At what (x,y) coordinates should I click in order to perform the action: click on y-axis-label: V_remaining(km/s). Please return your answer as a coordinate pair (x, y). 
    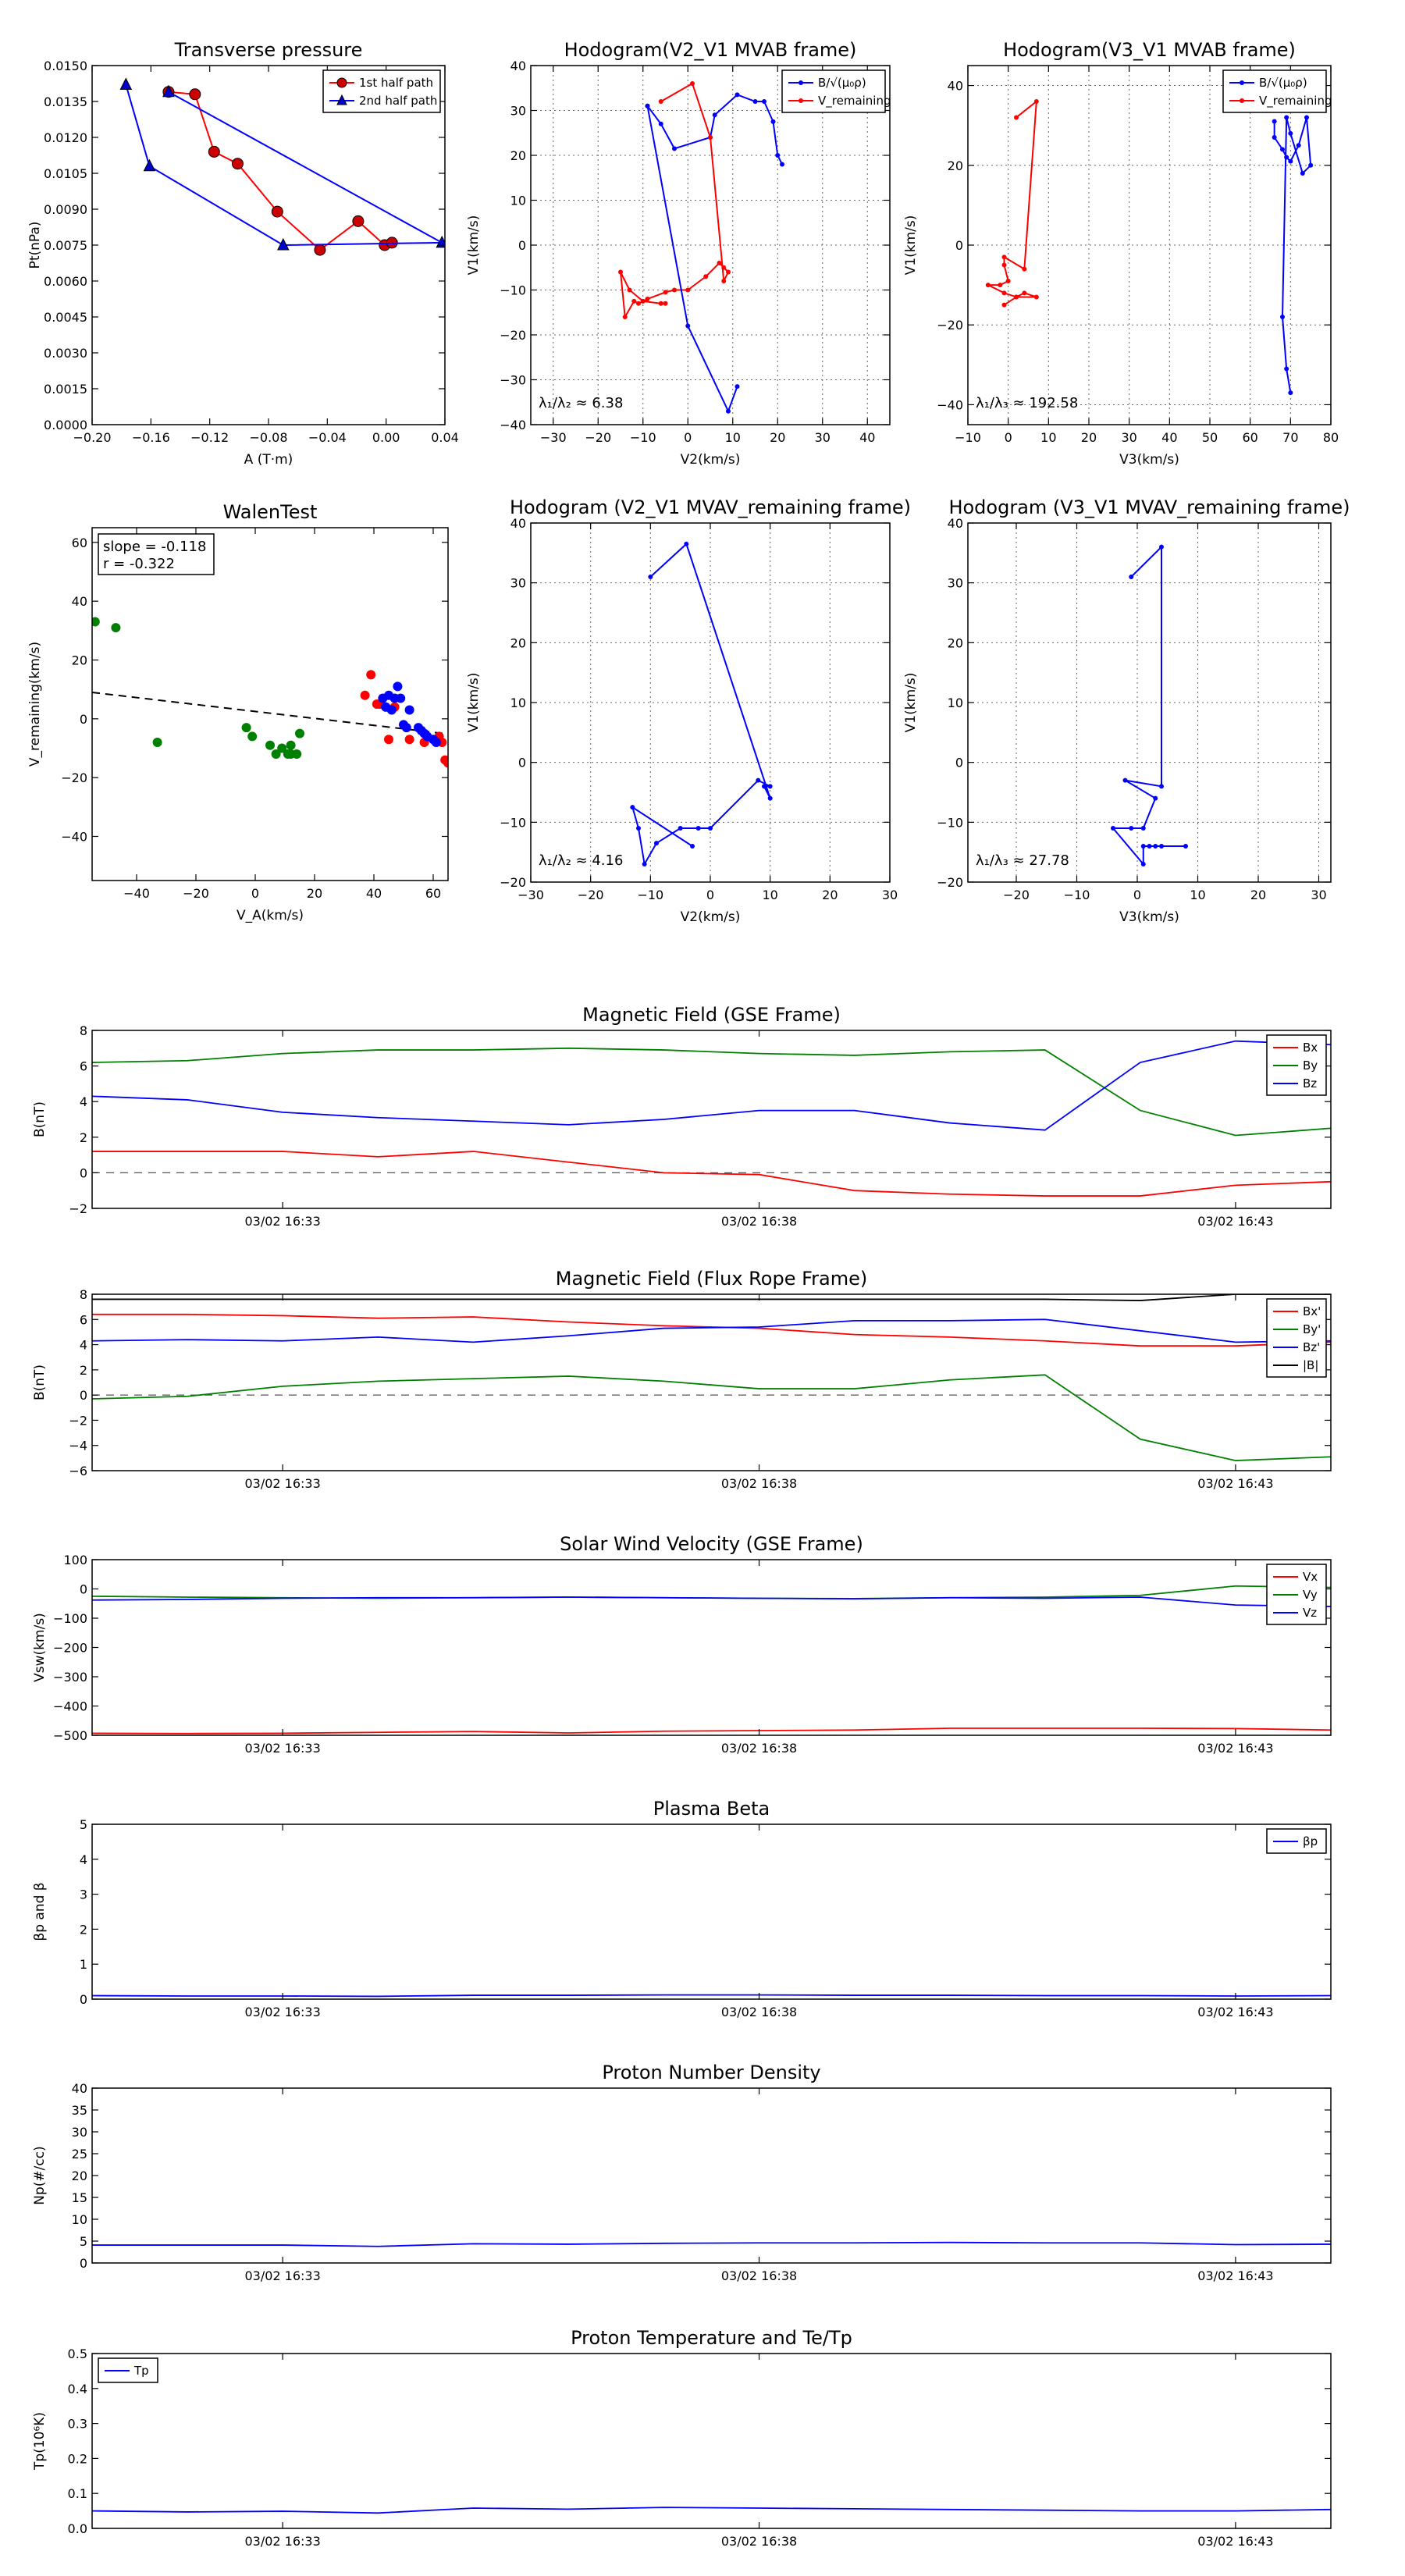
    Looking at the image, I should click on (35, 704).